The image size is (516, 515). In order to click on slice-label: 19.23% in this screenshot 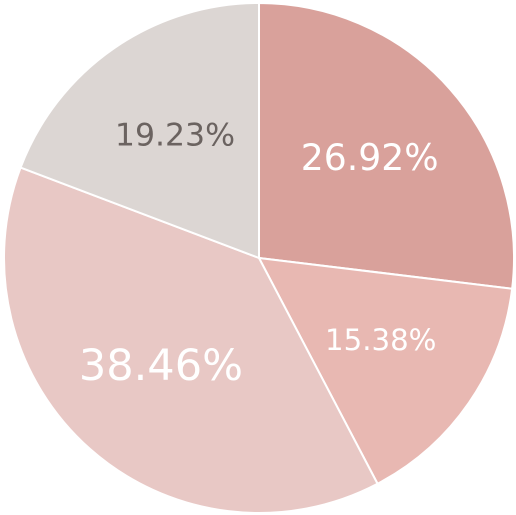, I will do `click(175, 135)`.